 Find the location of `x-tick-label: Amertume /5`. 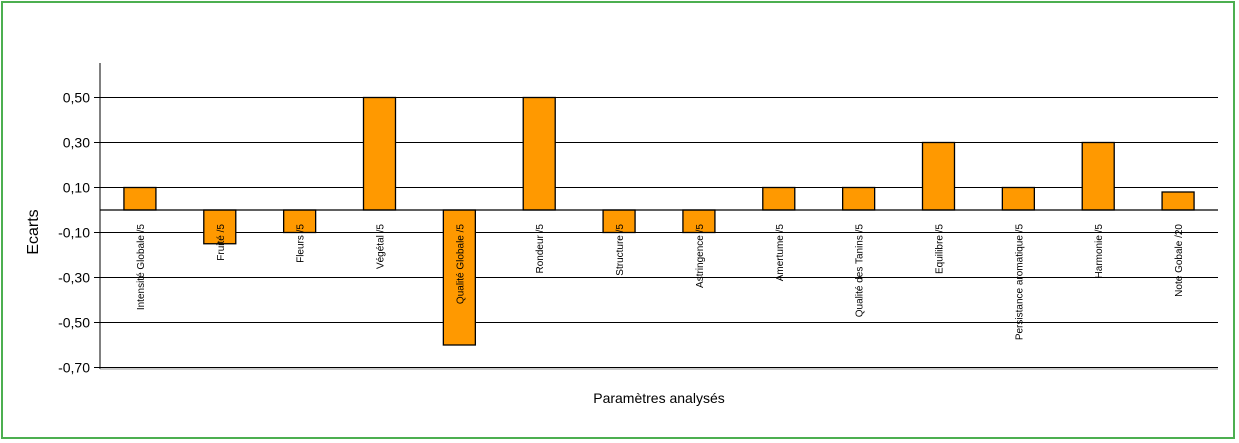

x-tick-label: Amertume /5 is located at coordinates (780, 253).